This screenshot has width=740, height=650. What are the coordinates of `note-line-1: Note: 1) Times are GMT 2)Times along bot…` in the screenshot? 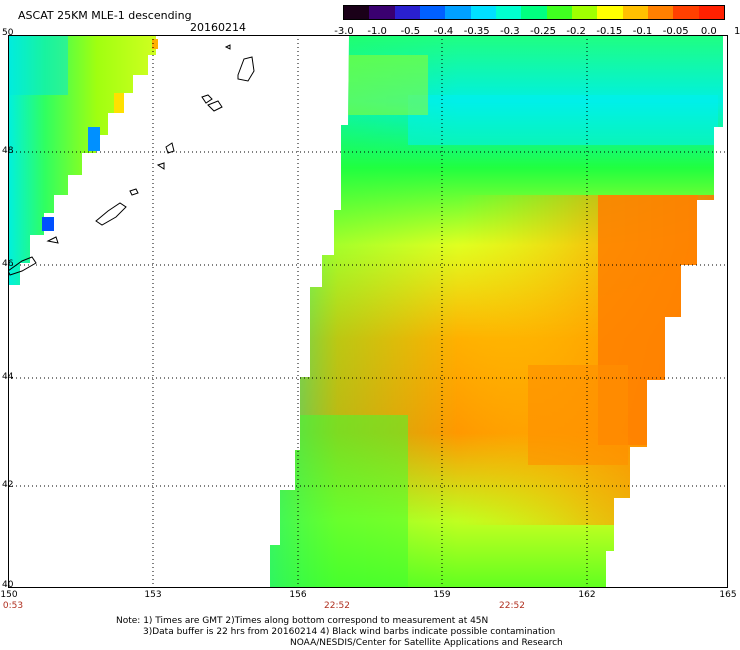 It's located at (302, 621).